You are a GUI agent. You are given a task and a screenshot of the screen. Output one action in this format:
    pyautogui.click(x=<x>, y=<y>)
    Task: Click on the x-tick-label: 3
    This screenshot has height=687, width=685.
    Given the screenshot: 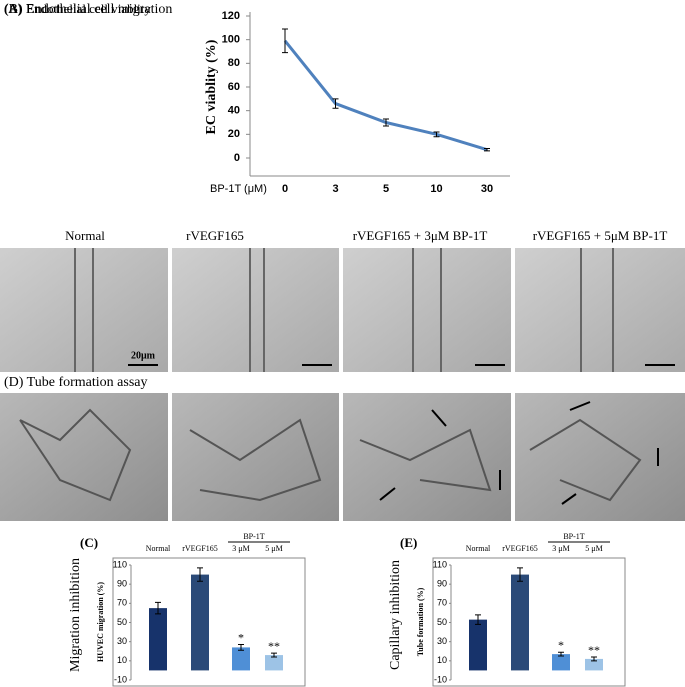 What is the action you would take?
    pyautogui.click(x=335, y=189)
    